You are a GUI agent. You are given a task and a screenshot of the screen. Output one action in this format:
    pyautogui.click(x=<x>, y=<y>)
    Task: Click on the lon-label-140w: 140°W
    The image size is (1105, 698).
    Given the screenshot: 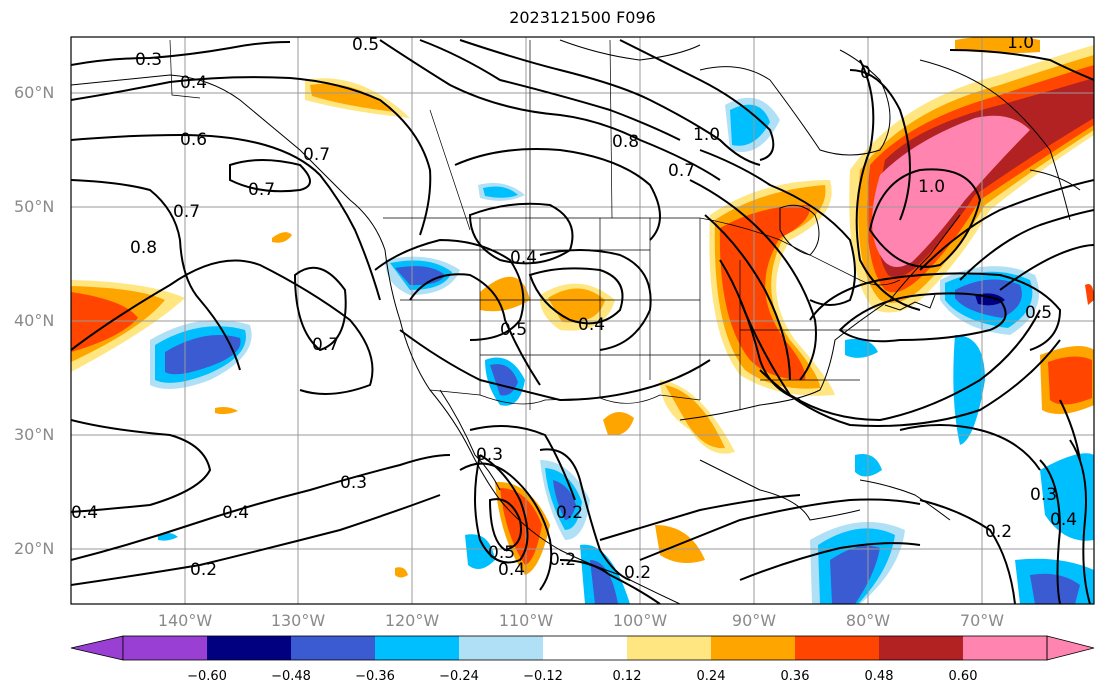 What is the action you would take?
    pyautogui.click(x=185, y=620)
    